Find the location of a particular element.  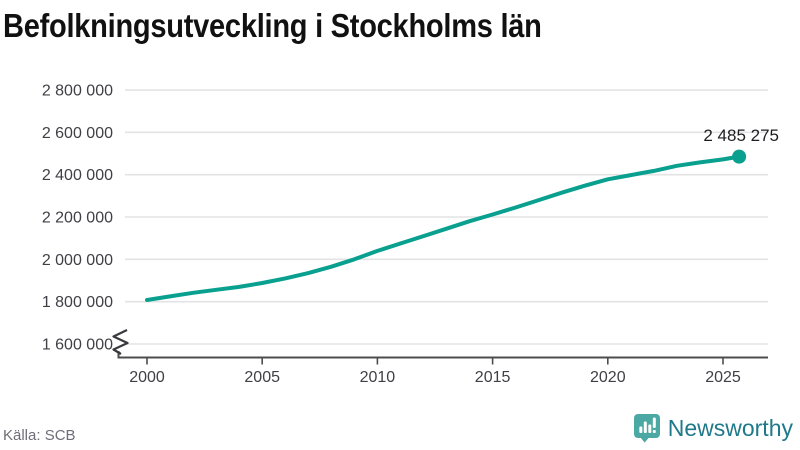

x-tick-label: 2010 is located at coordinates (378, 377).